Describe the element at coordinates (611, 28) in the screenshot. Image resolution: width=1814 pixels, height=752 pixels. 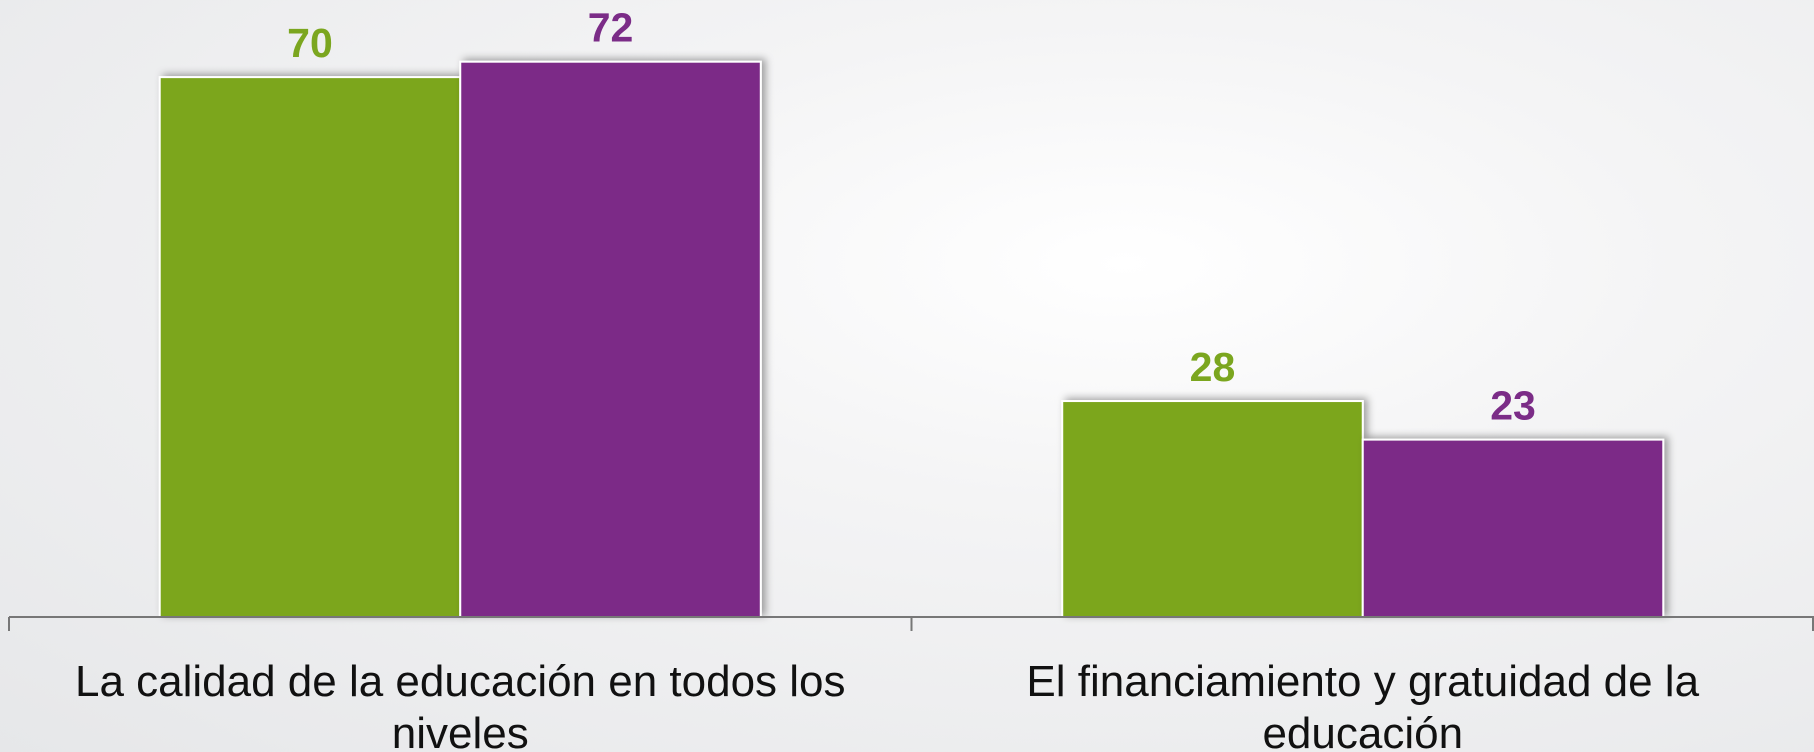
I see `value-label: 72` at that location.